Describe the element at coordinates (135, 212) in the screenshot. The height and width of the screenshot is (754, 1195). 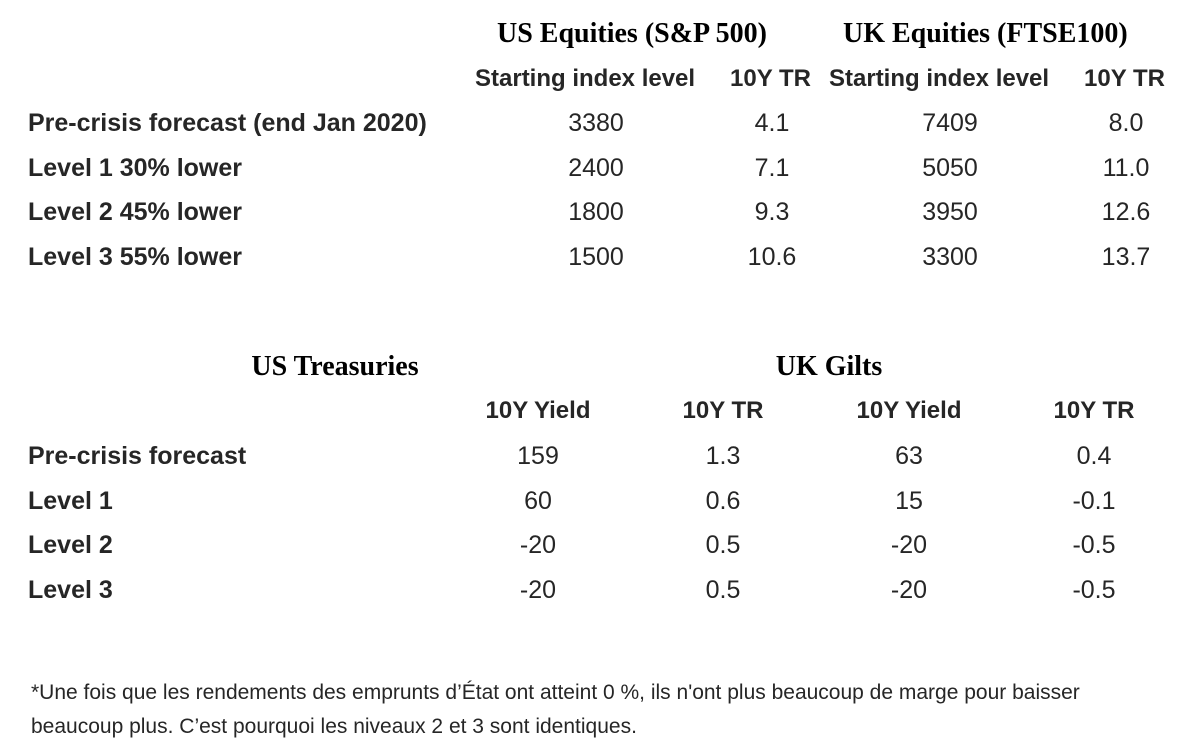
I see `equities-row-label: Level 2 45% lower` at that location.